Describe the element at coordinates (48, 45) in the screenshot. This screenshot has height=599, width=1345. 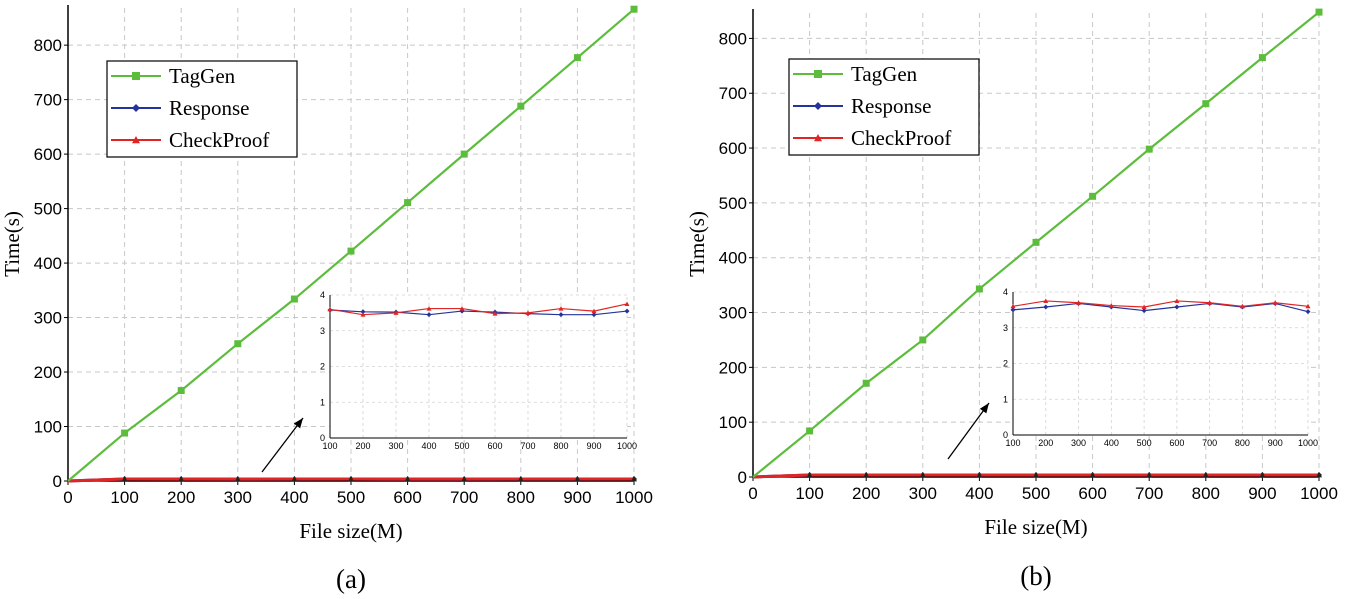
I see `y-tick-label: 800` at that location.